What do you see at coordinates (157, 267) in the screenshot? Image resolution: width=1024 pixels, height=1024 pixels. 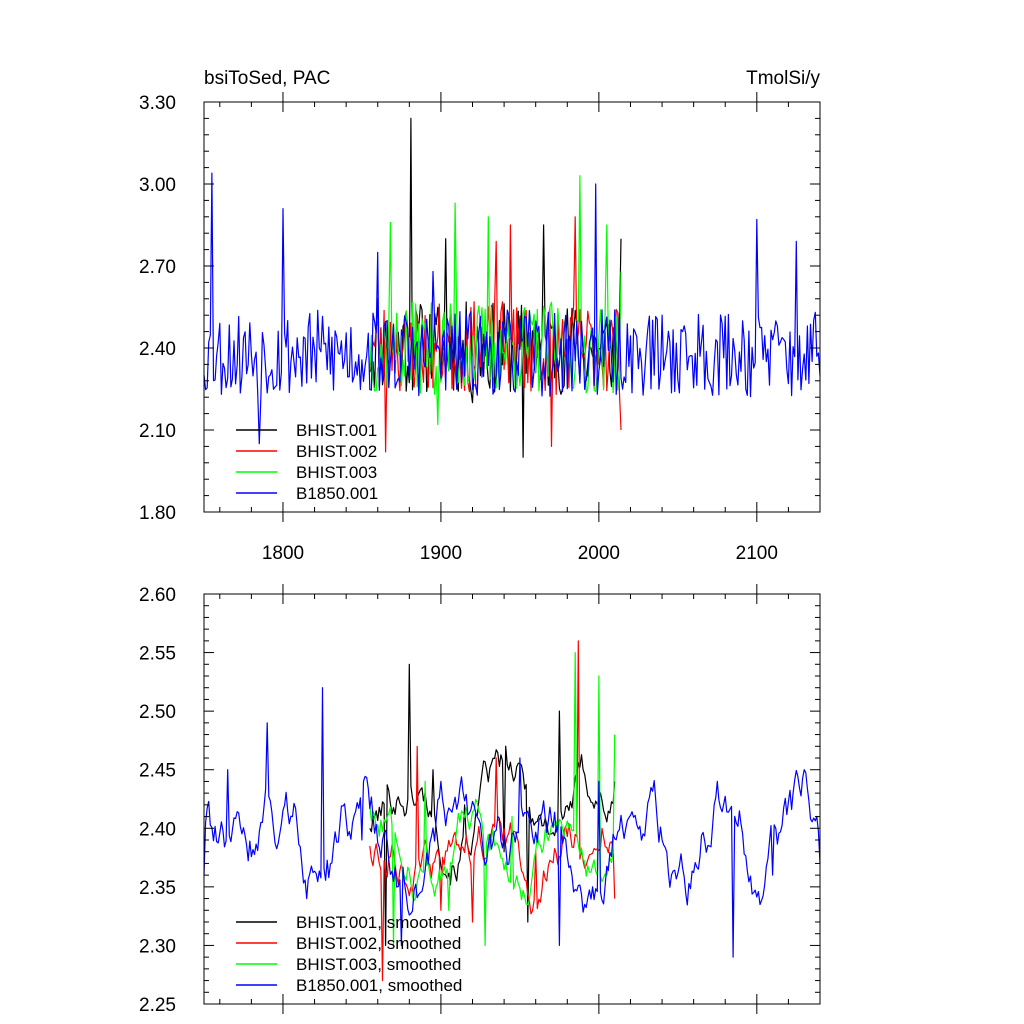 I see `y-tick-label: 2.70` at bounding box center [157, 267].